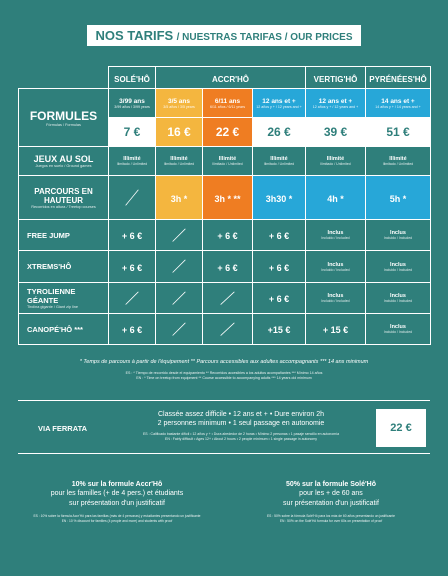 This screenshot has width=448, height=576. Describe the element at coordinates (179, 103) in the screenshot. I see `age-cell: 3/5 ans 3/5 años / 3/5 years` at that location.